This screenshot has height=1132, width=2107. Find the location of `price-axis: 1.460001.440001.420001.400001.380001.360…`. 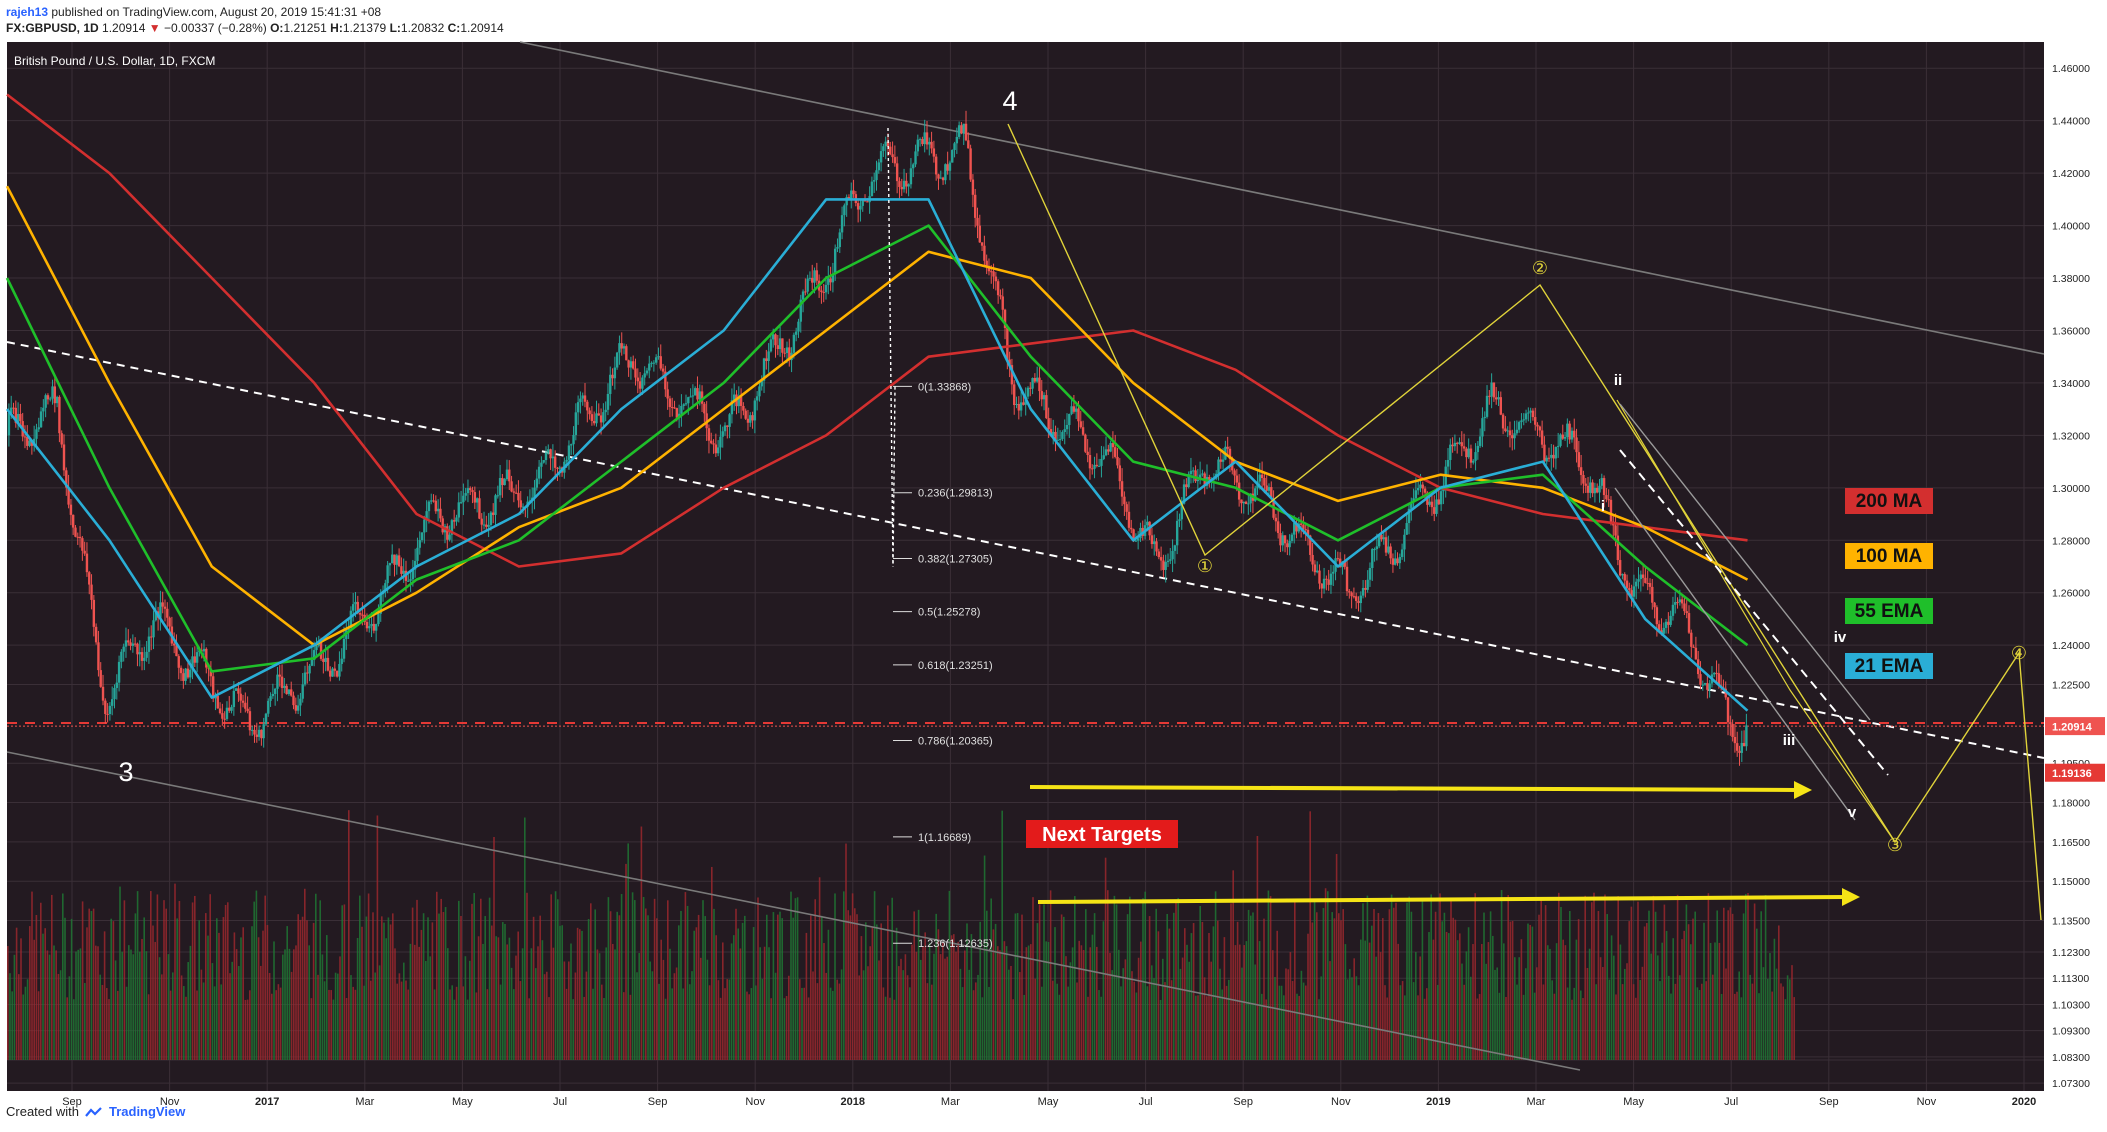

price-axis: 1.460001.440001.420001.400001.380001.360… is located at coordinates (2075, 576).